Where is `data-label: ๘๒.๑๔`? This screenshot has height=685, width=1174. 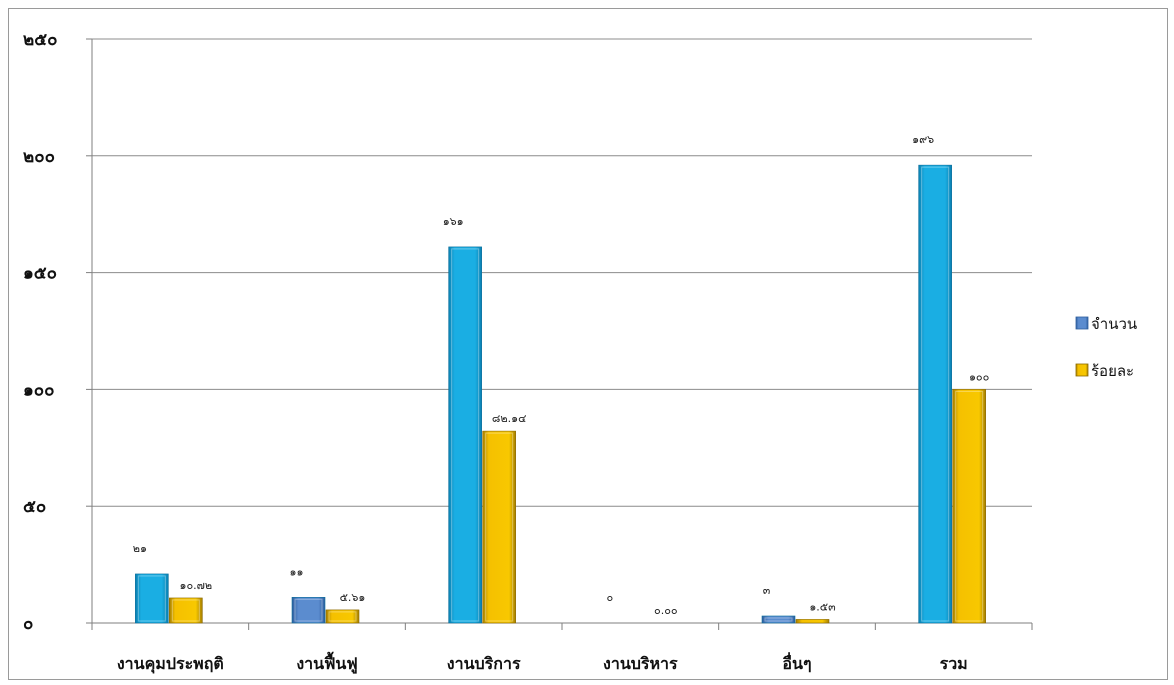 data-label: ๘๒.๑๔ is located at coordinates (509, 418).